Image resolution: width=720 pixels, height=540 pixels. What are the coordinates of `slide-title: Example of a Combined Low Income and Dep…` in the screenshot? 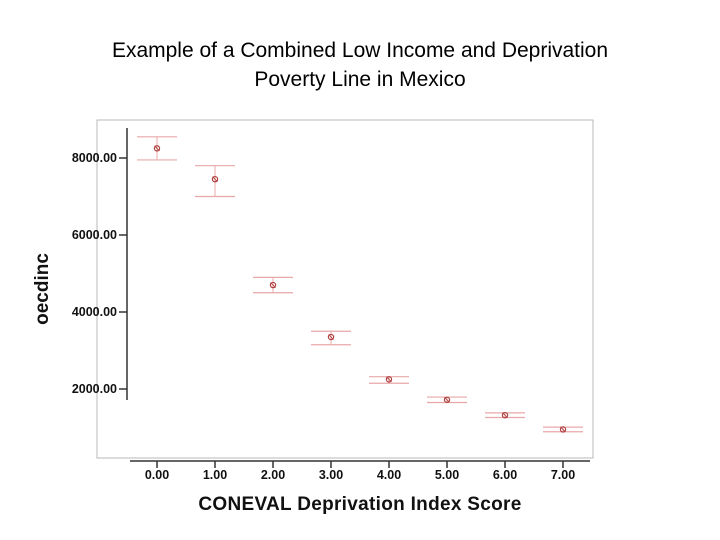 It's located at (360, 65).